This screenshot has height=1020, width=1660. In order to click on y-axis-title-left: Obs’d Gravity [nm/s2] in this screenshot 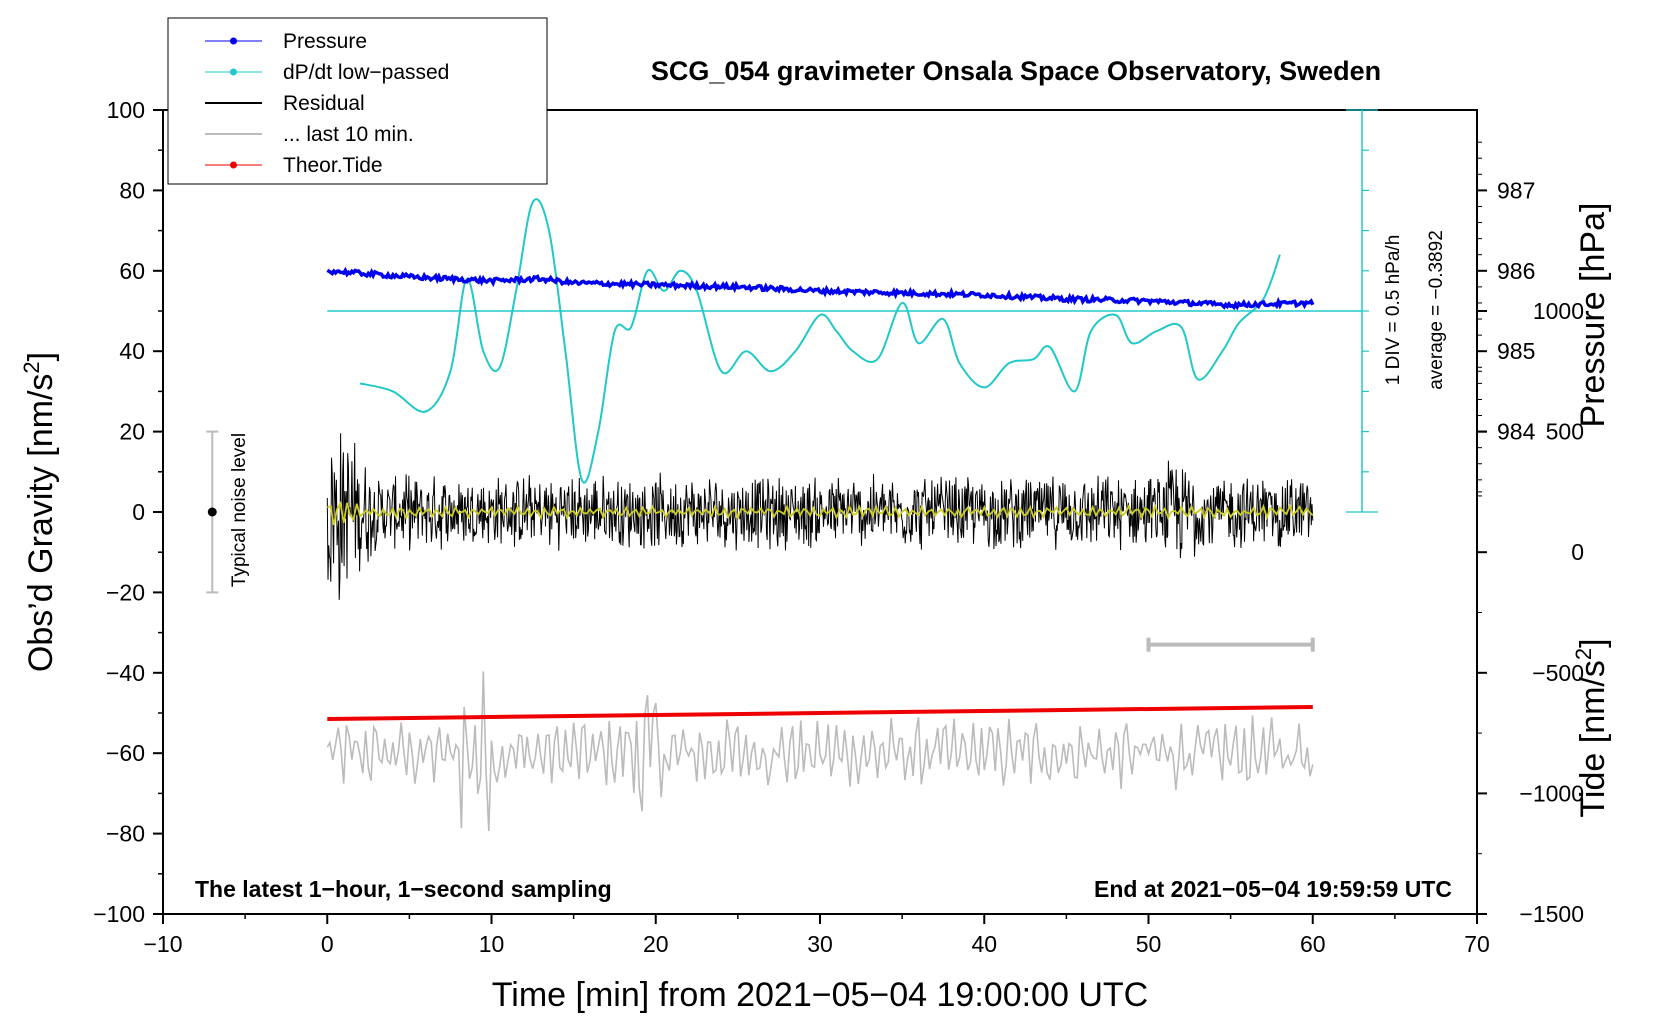, I will do `click(39, 512)`.